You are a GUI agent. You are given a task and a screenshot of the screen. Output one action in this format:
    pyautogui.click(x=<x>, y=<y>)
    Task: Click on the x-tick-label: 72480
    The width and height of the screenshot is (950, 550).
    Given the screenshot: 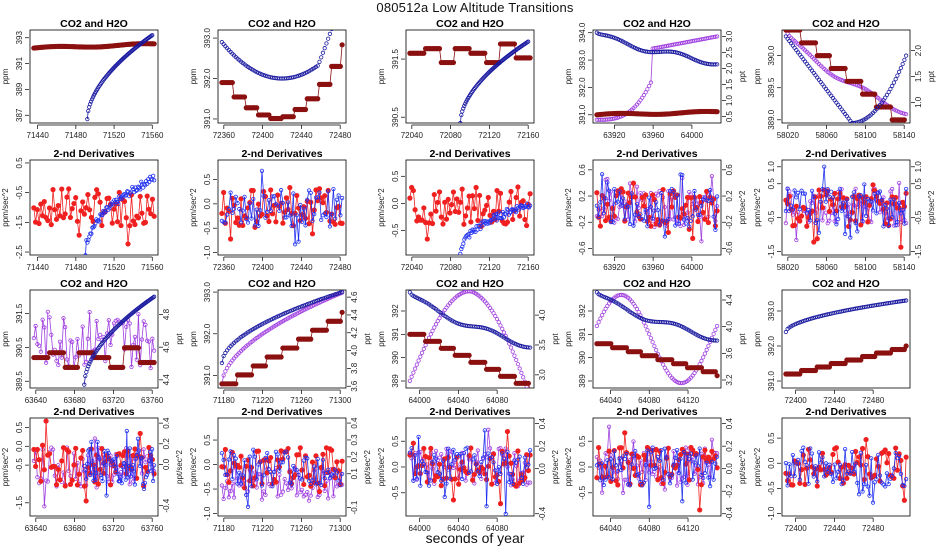 What is the action you would take?
    pyautogui.click(x=340, y=267)
    